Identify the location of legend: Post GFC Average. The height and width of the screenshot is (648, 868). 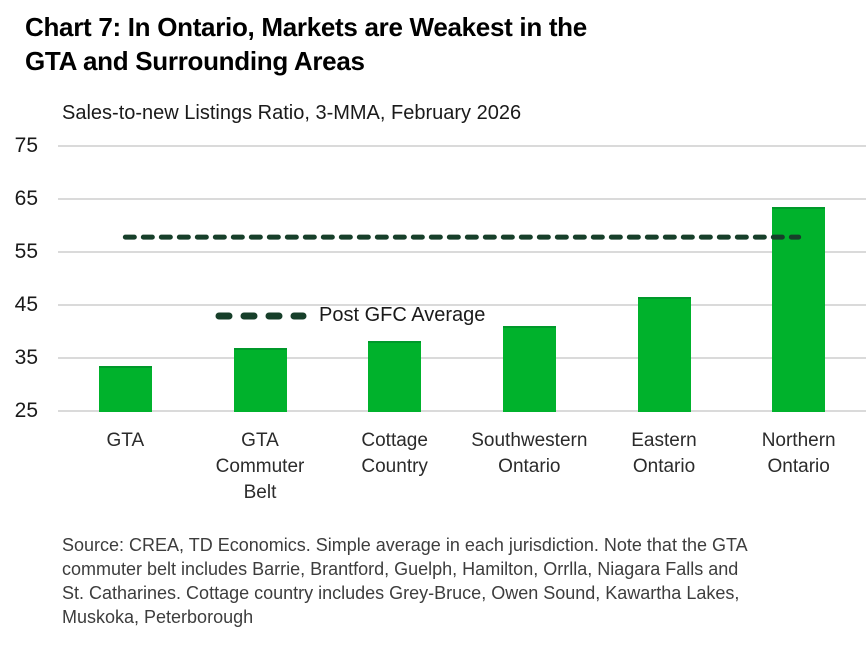
(350, 315).